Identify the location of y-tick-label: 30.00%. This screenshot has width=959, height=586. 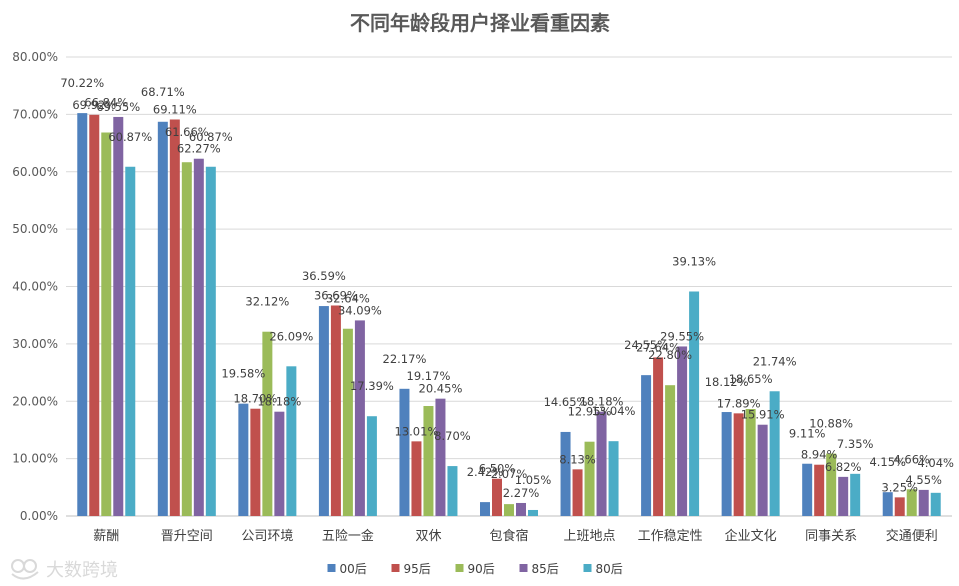
(35, 344).